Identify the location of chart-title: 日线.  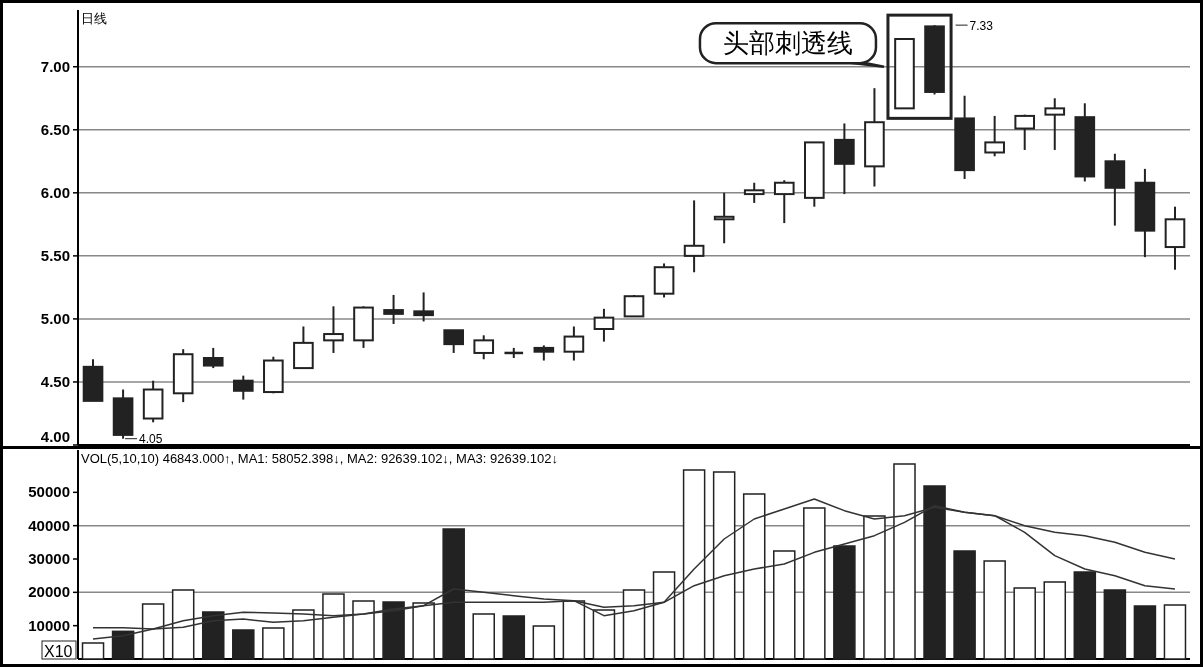
(94, 18).